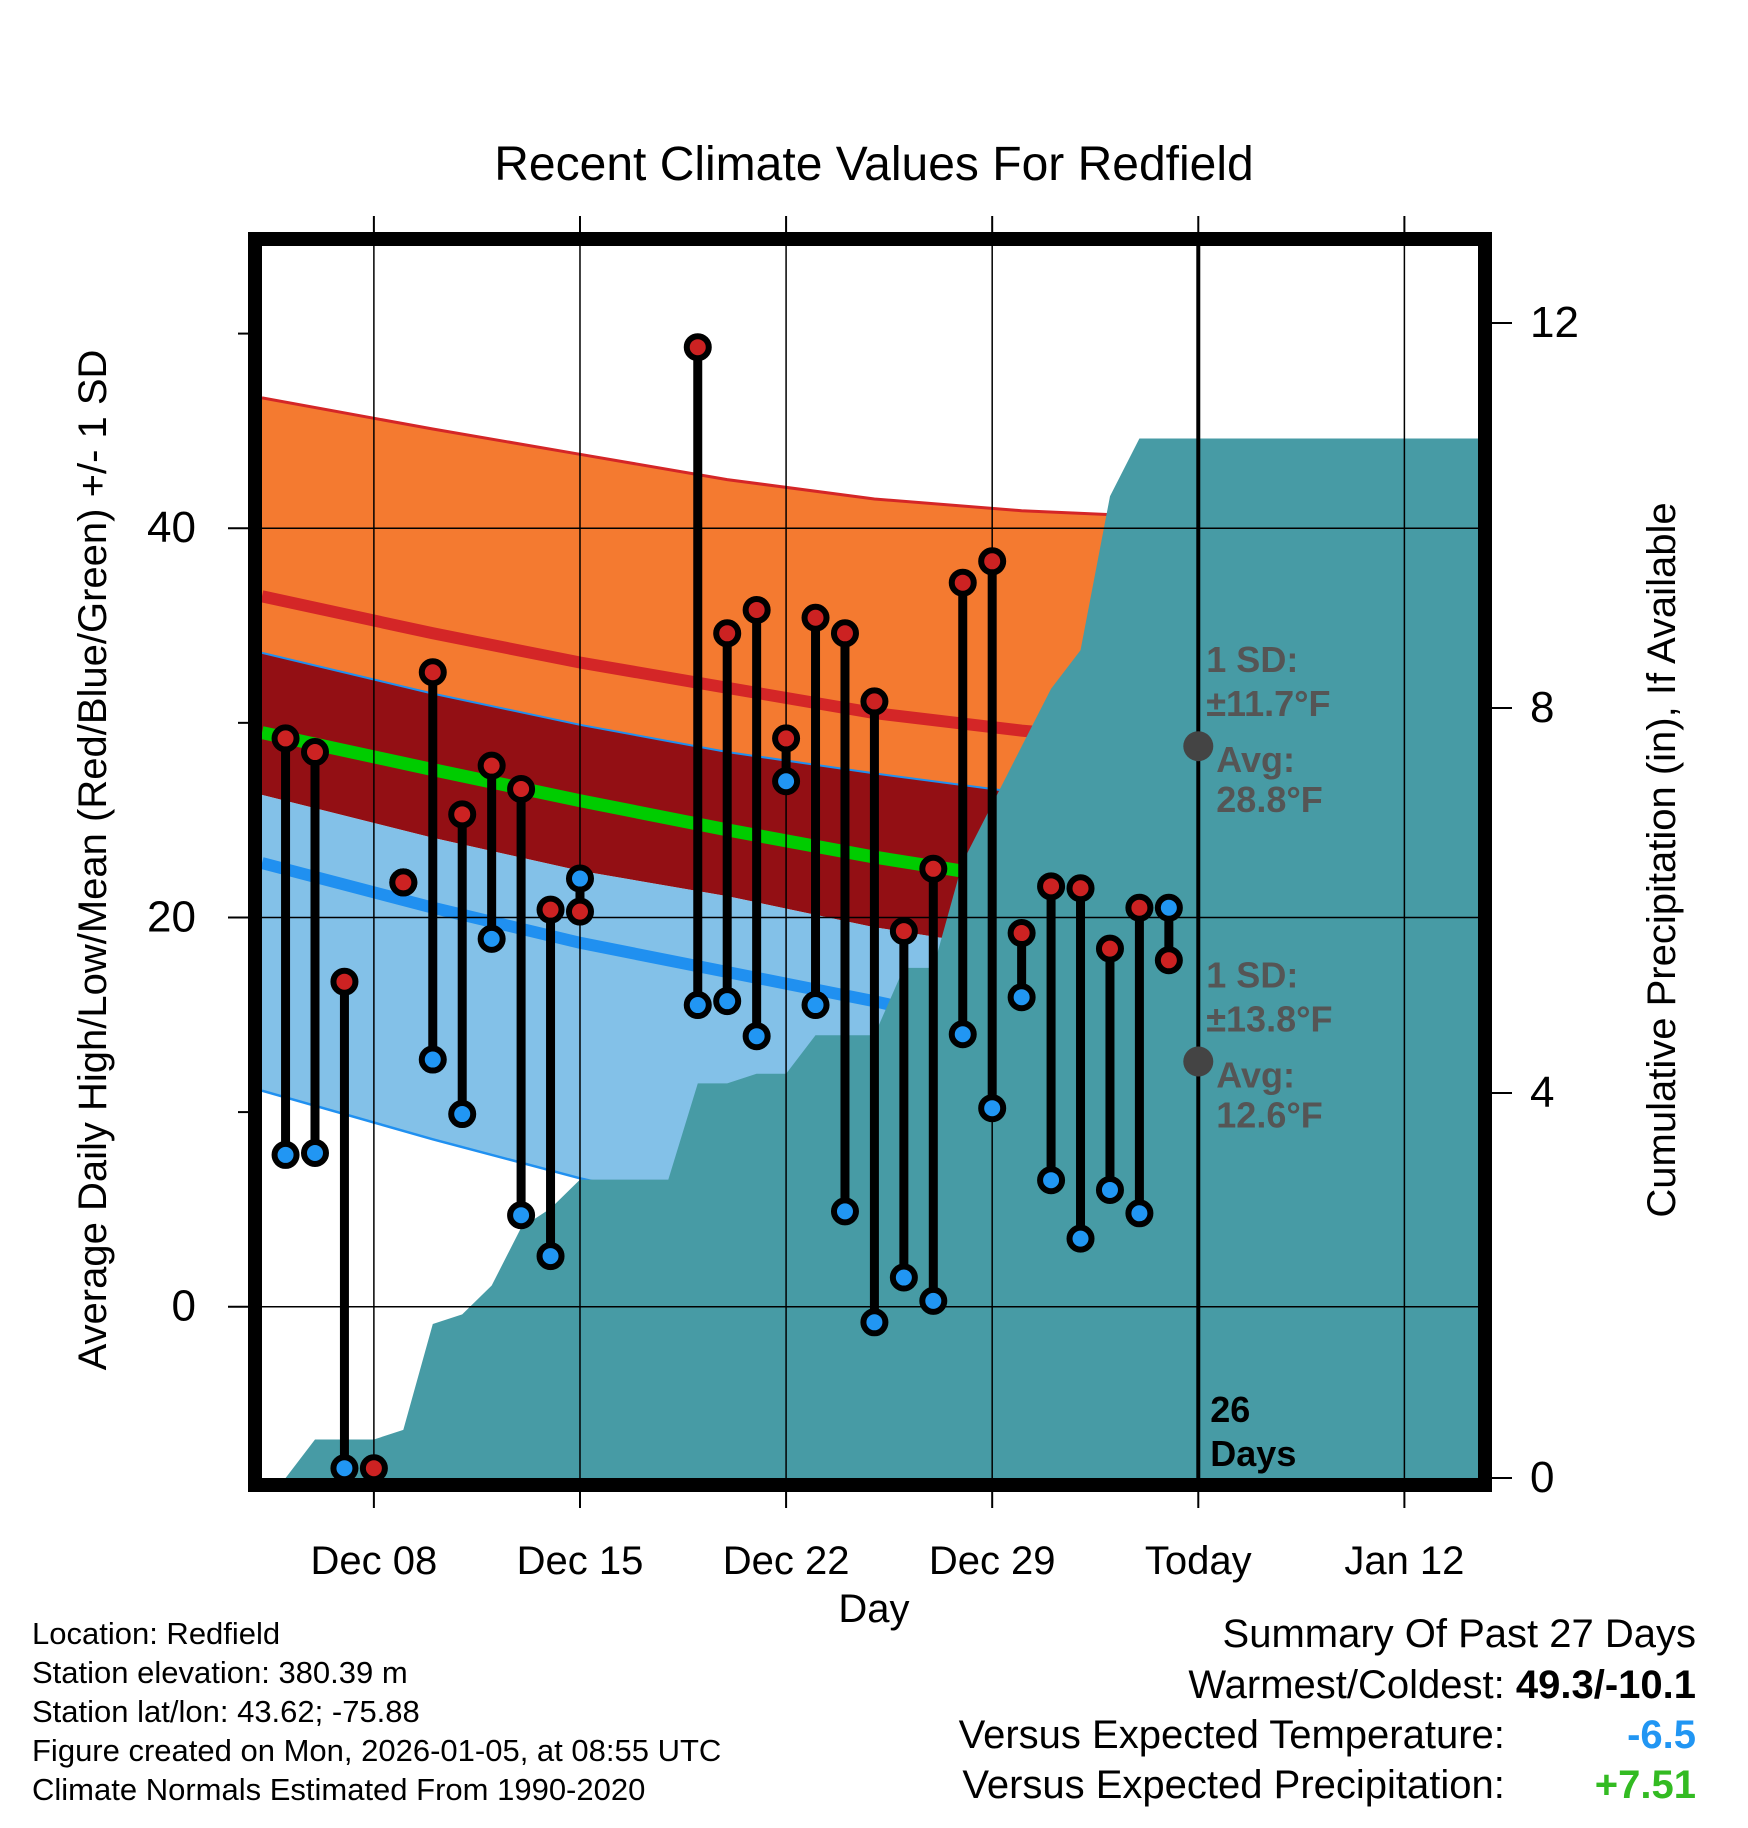 The width and height of the screenshot is (1748, 1828). What do you see at coordinates (374, 1561) in the screenshot?
I see `x-tick-label: Dec 08` at bounding box center [374, 1561].